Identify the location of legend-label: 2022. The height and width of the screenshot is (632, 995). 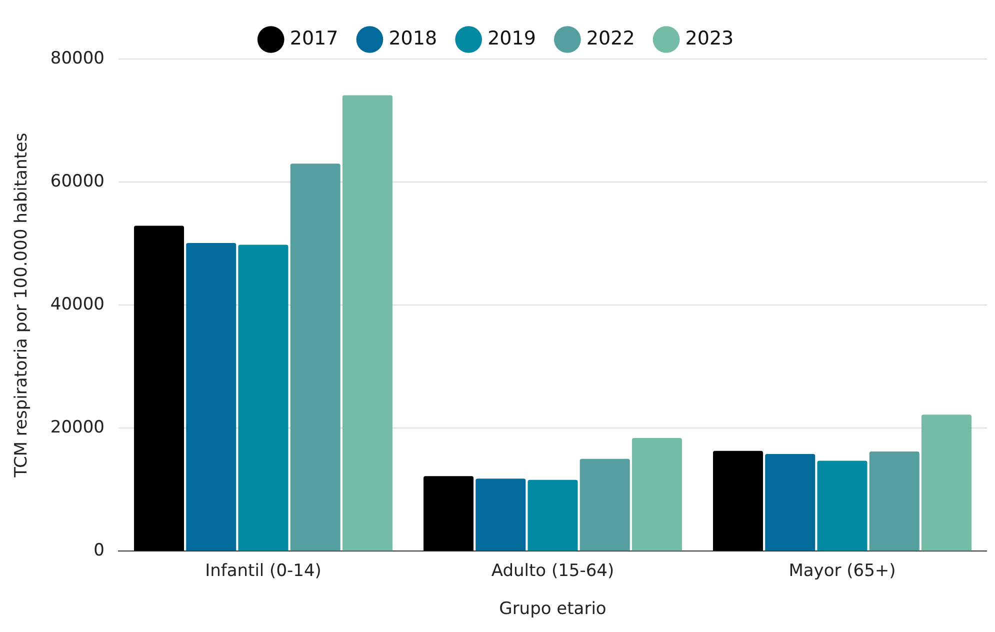
(610, 38).